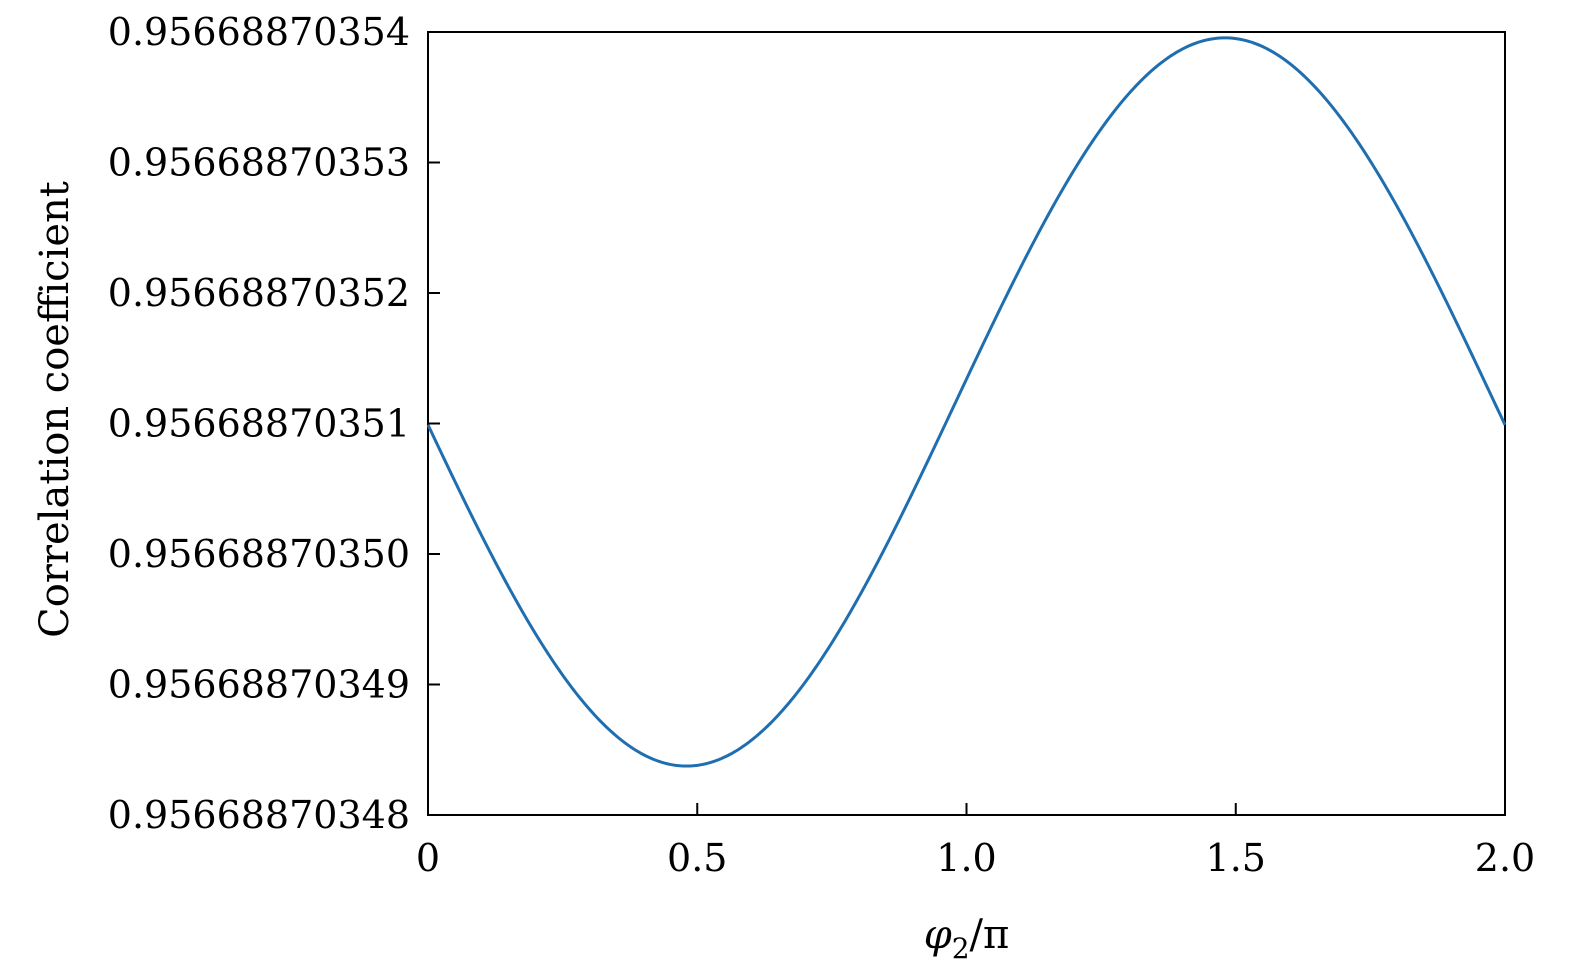 This screenshot has width=1575, height=974. What do you see at coordinates (259, 424) in the screenshot?
I see `y-tick-label: 0.95668870351` at bounding box center [259, 424].